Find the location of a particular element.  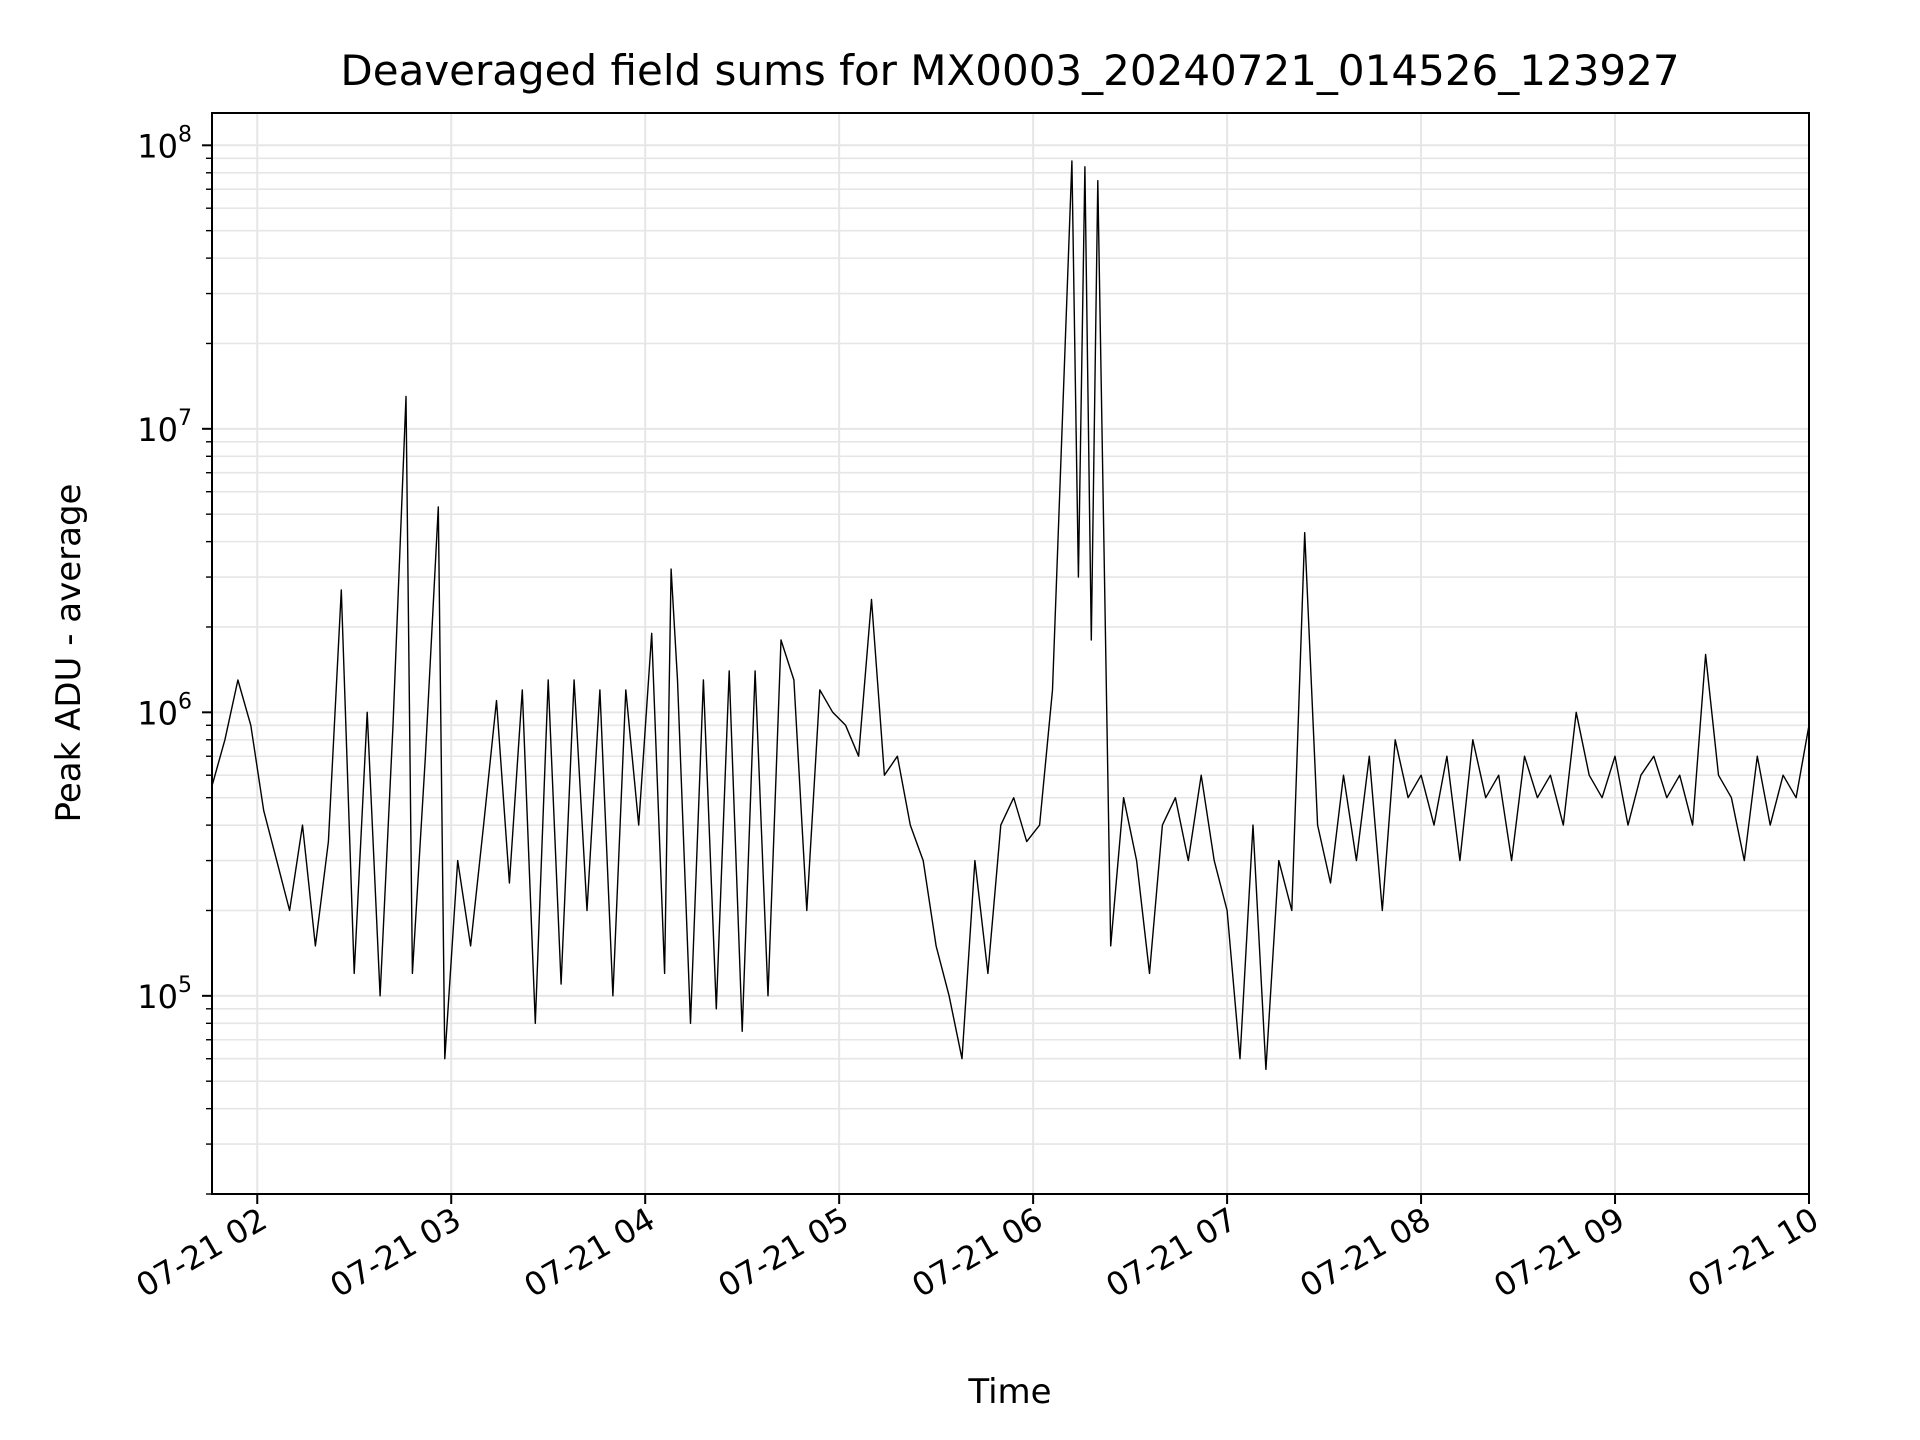

y-axis-label: Peak ADU - average is located at coordinates (69, 653).